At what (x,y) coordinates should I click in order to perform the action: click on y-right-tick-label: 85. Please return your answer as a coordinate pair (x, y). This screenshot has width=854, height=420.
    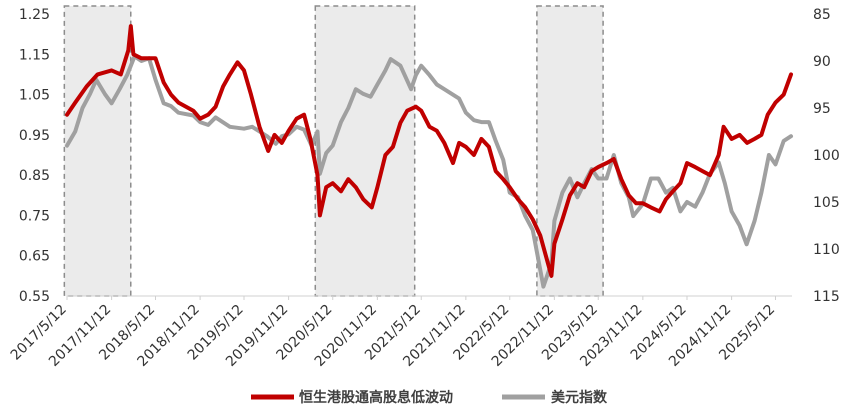
    Looking at the image, I should click on (822, 15).